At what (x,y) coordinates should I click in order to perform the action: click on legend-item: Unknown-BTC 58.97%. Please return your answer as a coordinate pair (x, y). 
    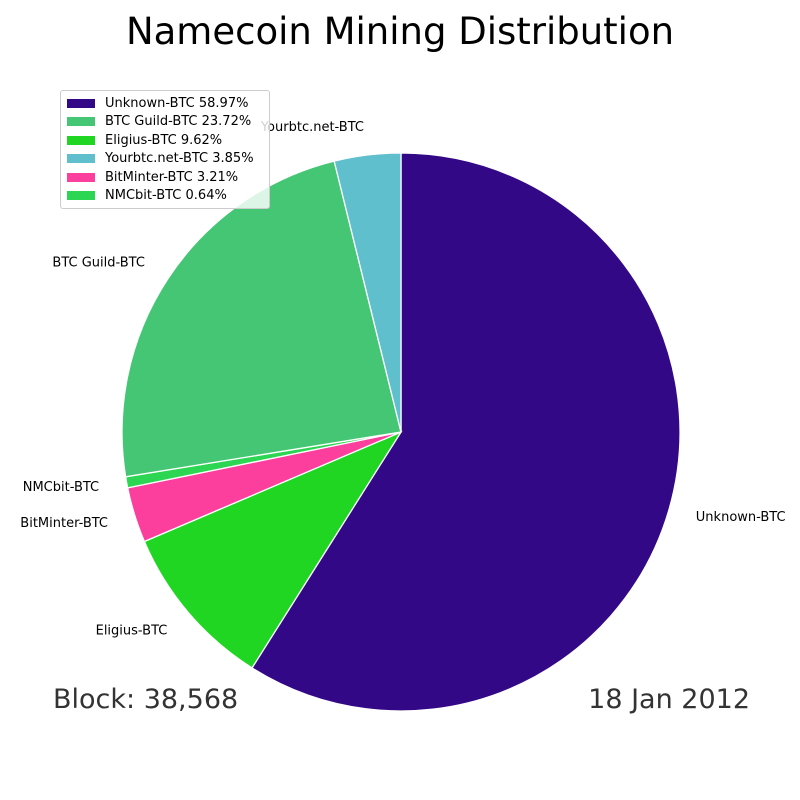
    Looking at the image, I should click on (165, 103).